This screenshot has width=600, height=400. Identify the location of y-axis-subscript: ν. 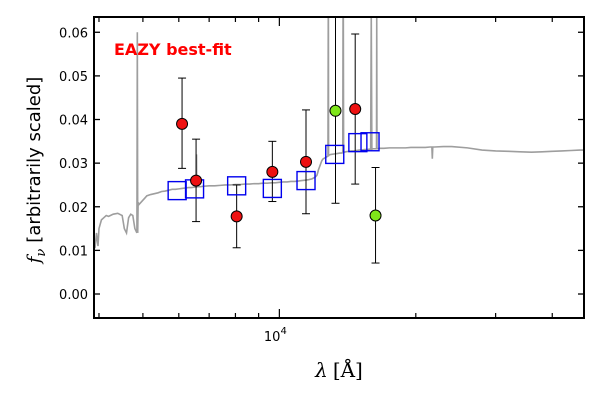
(41, 253).